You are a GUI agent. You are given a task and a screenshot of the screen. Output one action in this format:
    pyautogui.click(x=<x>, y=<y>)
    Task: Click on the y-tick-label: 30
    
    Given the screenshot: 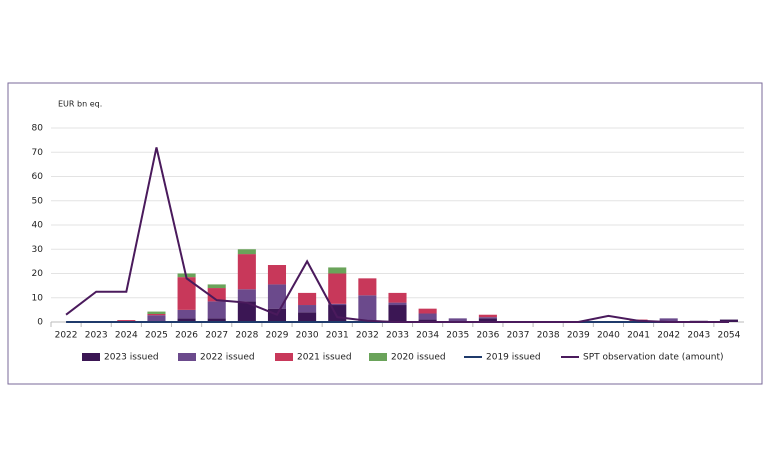 What is the action you would take?
    pyautogui.click(x=38, y=250)
    